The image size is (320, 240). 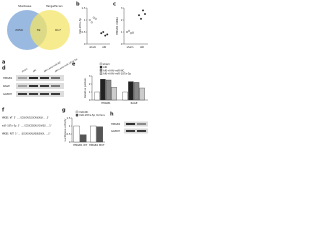 What do you see at coordinates (117, 74) in the screenshot?
I see `legend-label: AKI+AAV-miR-187a-5p` at bounding box center [117, 74].